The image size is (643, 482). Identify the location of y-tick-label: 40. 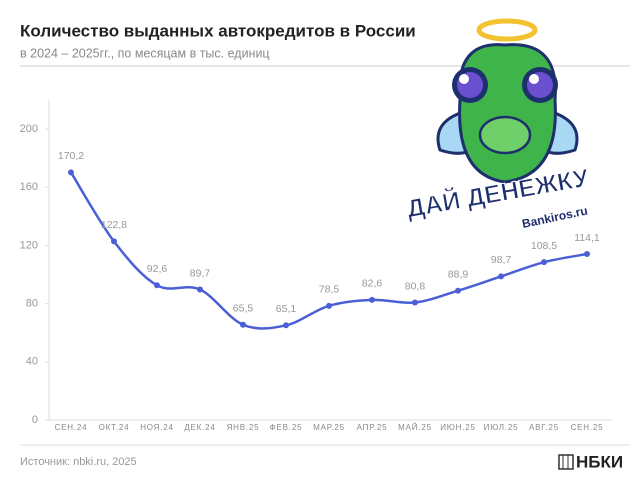
(32, 362).